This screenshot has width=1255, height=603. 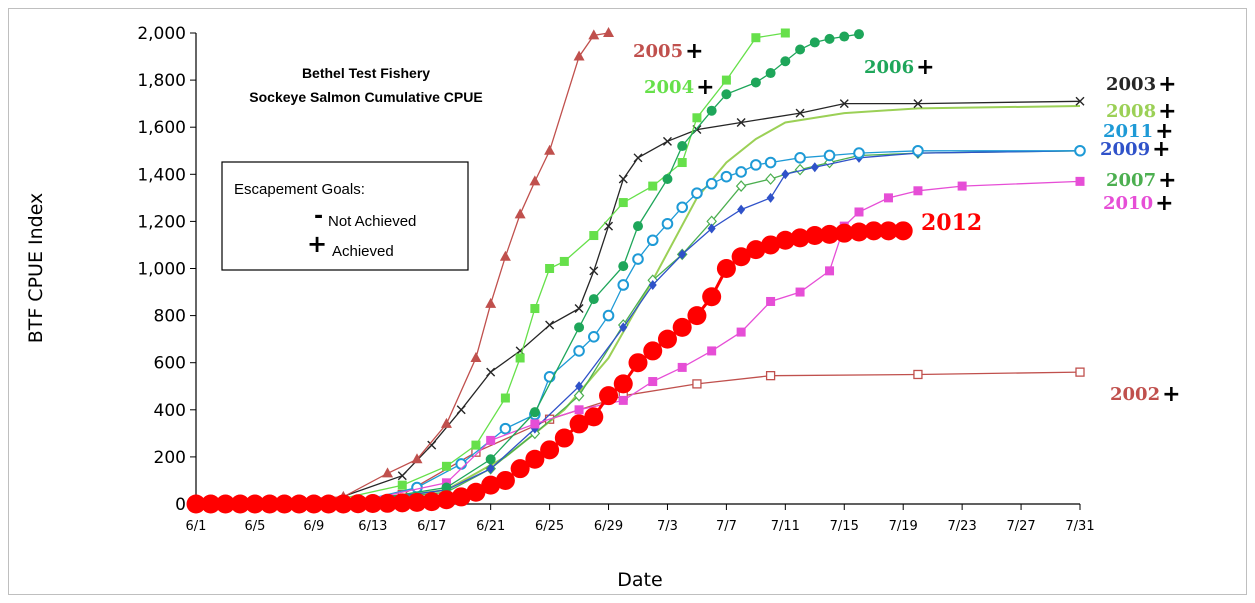 What do you see at coordinates (490, 526) in the screenshot?
I see `x-tick-label: 6/21` at bounding box center [490, 526].